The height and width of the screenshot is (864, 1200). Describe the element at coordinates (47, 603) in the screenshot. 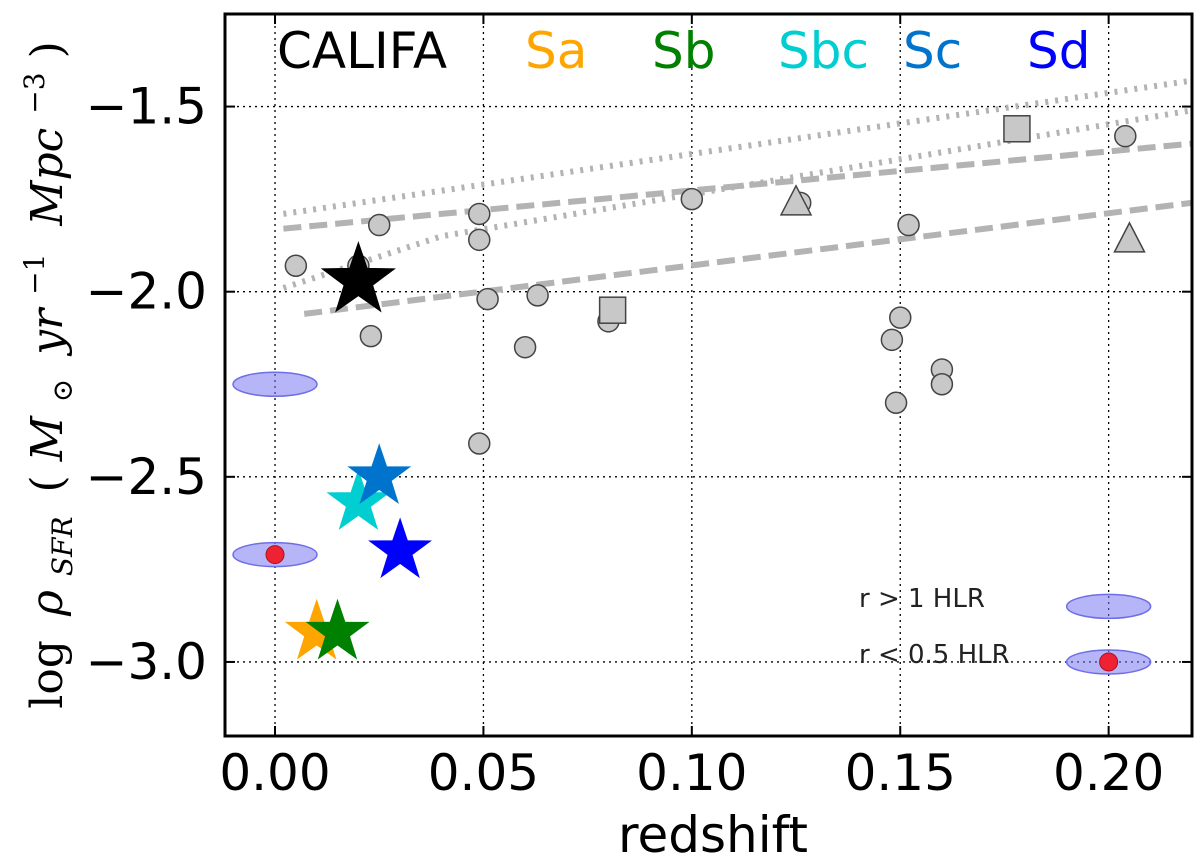

I see `y-label-rho: ρ` at that location.